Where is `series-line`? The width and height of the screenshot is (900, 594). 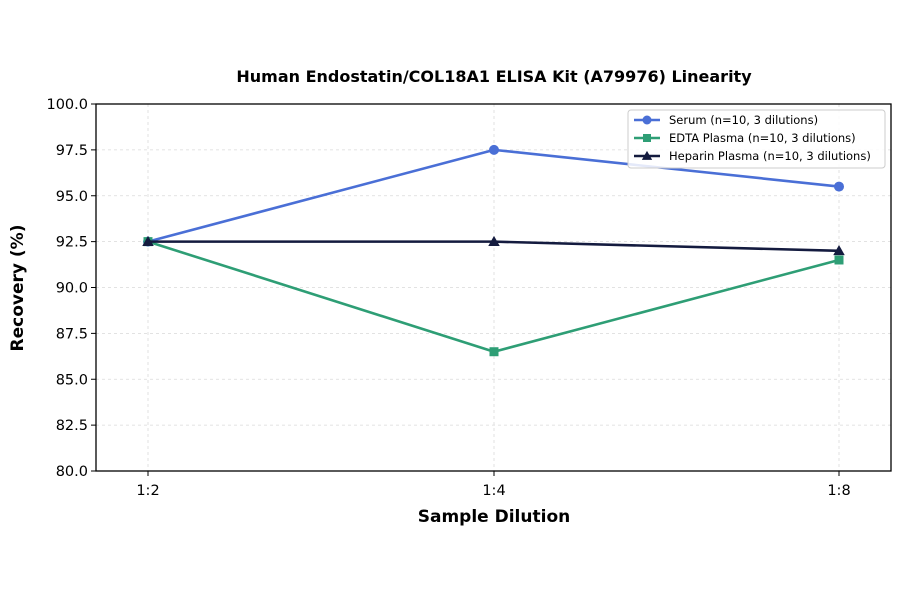
series-line is located at coordinates (493, 297).